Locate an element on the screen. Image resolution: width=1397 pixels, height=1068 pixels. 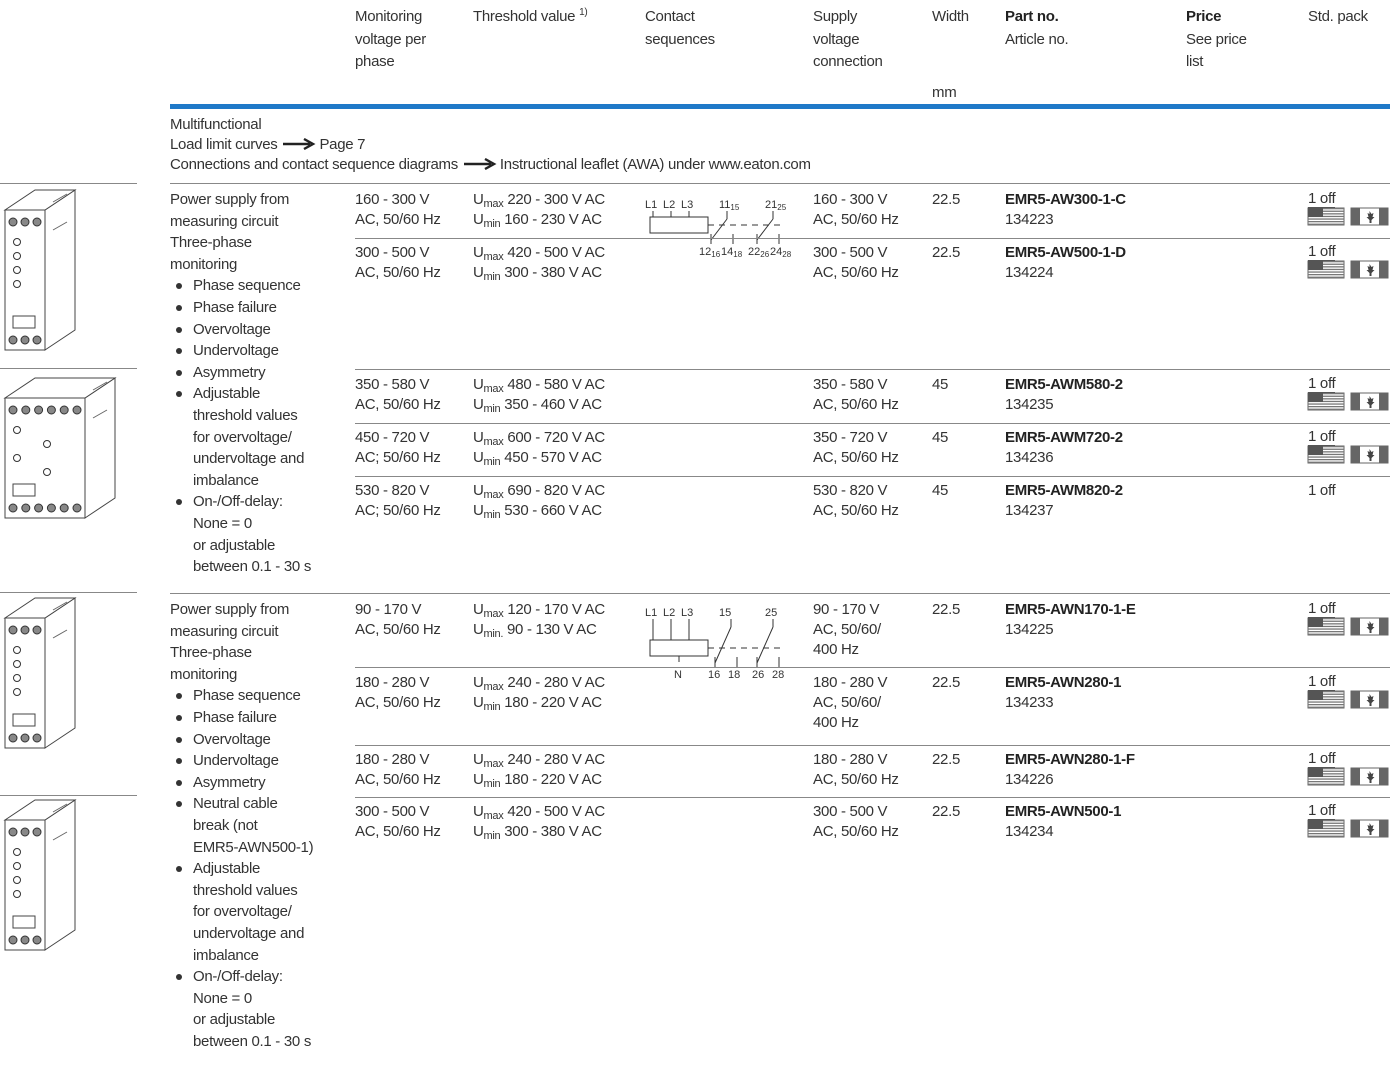
width: 45 is located at coordinates (940, 437).